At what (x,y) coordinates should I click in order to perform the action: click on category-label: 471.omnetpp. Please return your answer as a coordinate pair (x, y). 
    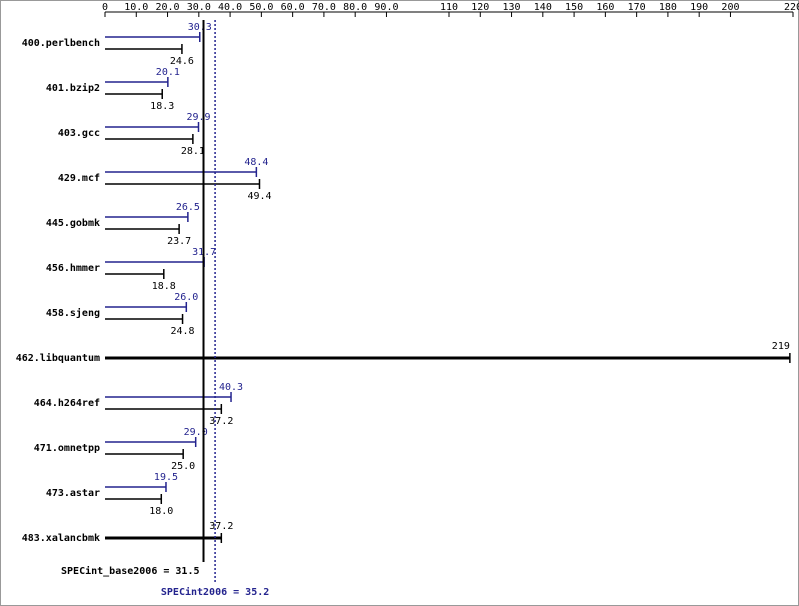
    Looking at the image, I should click on (67, 448).